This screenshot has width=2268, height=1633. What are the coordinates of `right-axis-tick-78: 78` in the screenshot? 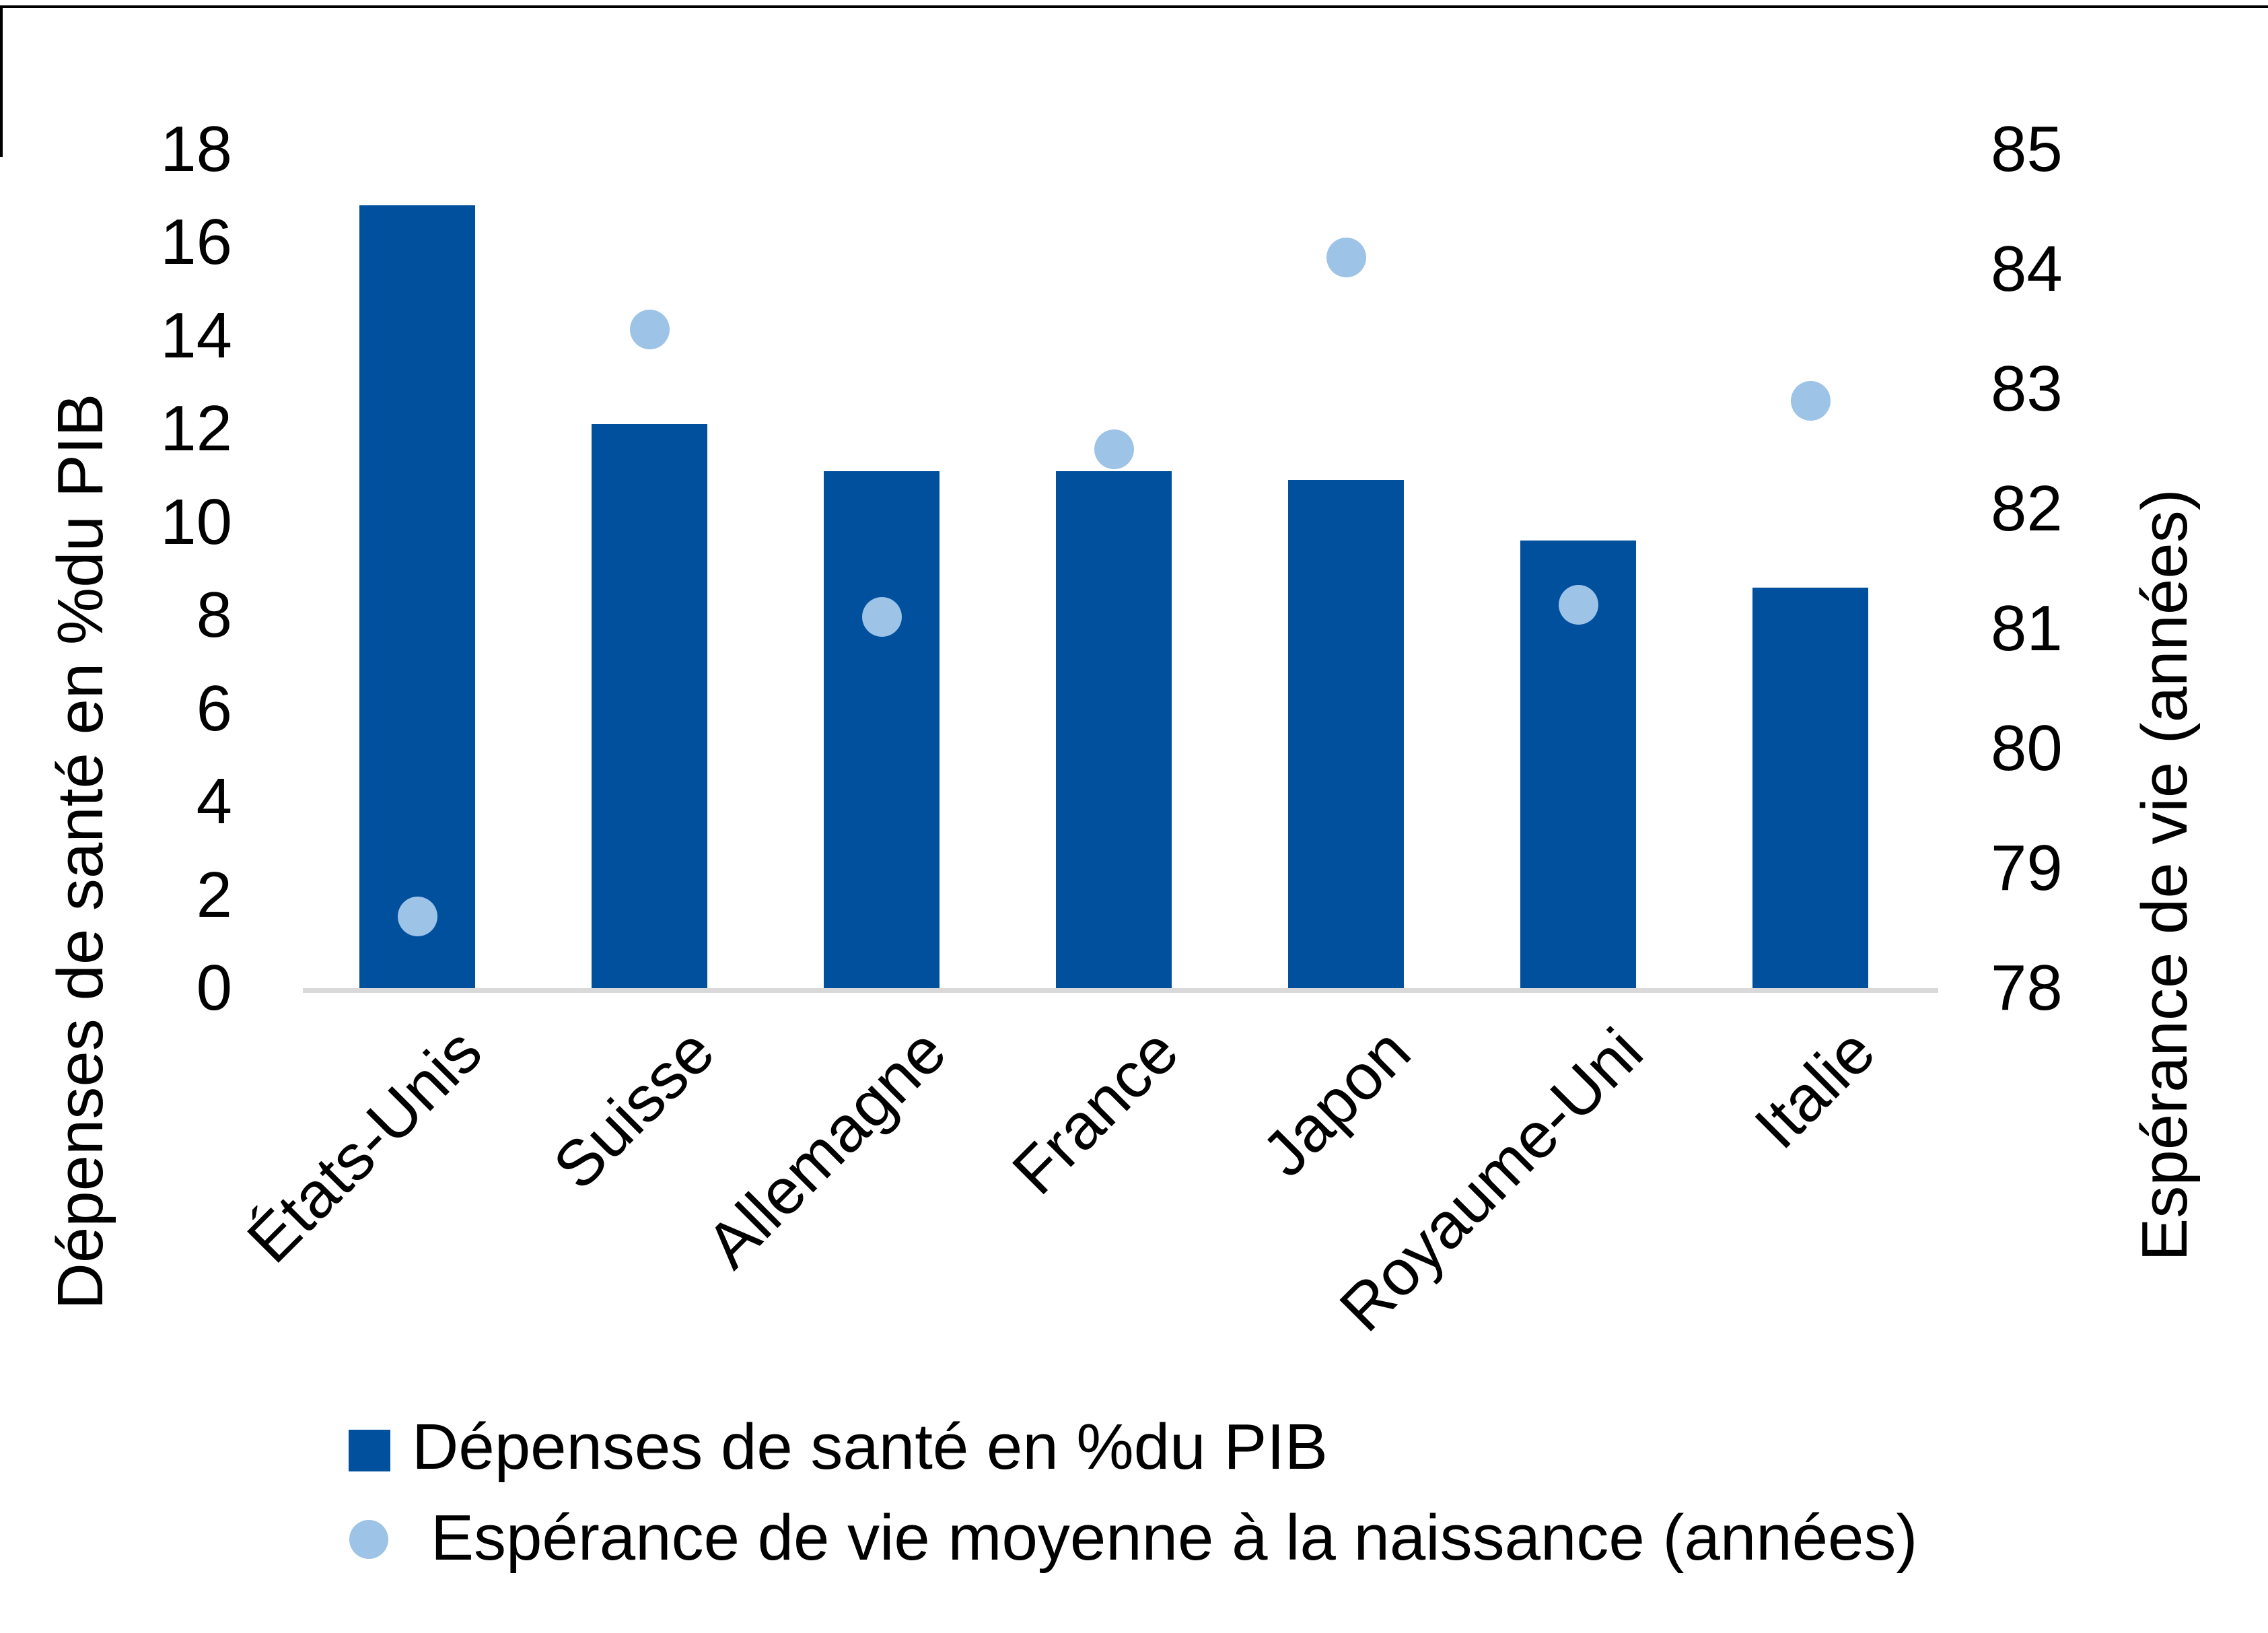 It's located at (2027, 988).